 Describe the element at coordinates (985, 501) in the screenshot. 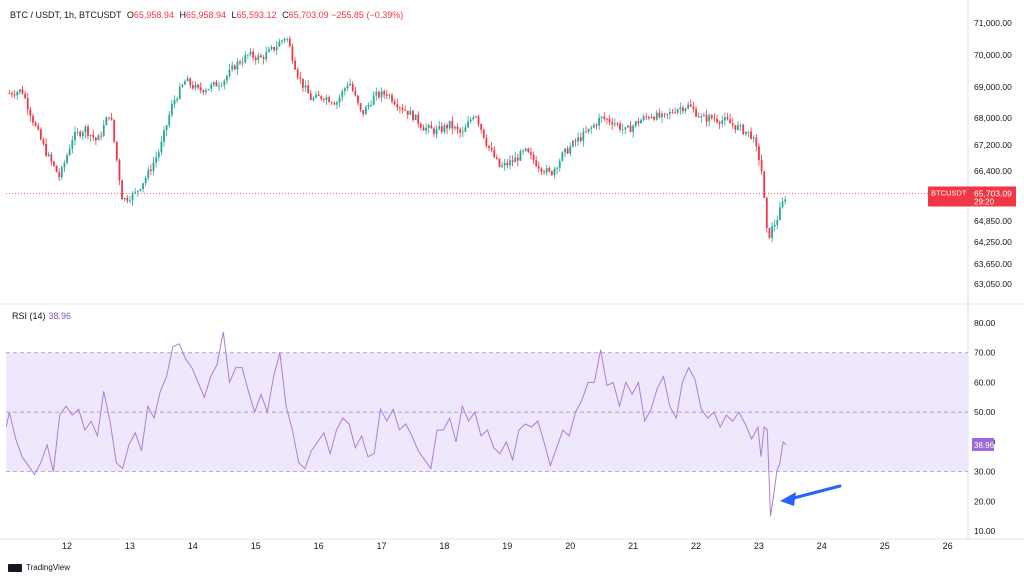

I see `rsi-tick-label: 20.00` at that location.